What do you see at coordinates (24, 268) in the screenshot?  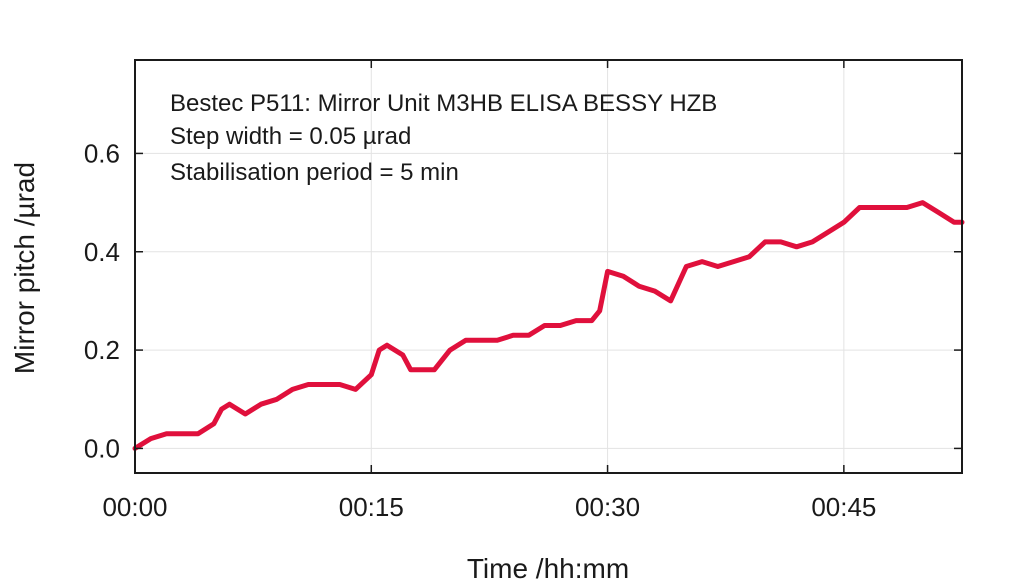 I see `y-axis-title: Mirror pitch /µrad` at bounding box center [24, 268].